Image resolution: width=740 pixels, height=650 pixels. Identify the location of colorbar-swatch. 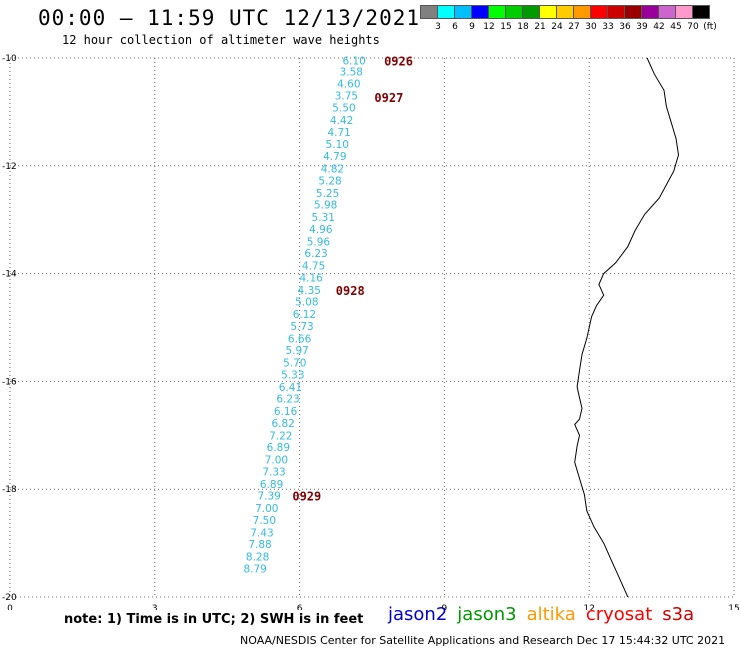
(701, 12).